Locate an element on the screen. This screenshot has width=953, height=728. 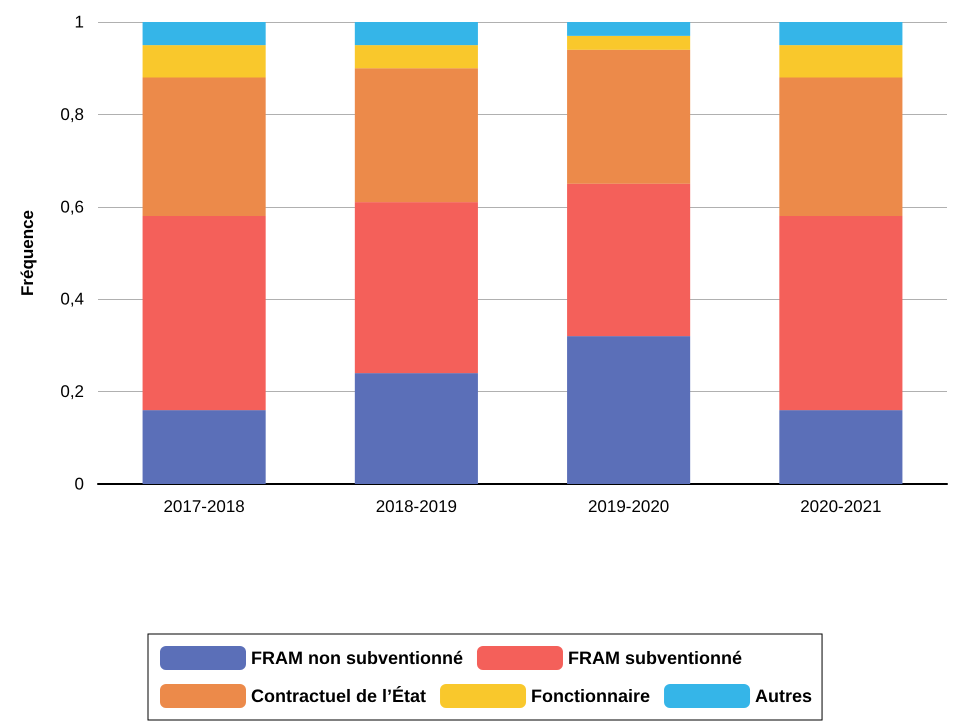
legend-label: FRAM subventionné is located at coordinates (655, 658).